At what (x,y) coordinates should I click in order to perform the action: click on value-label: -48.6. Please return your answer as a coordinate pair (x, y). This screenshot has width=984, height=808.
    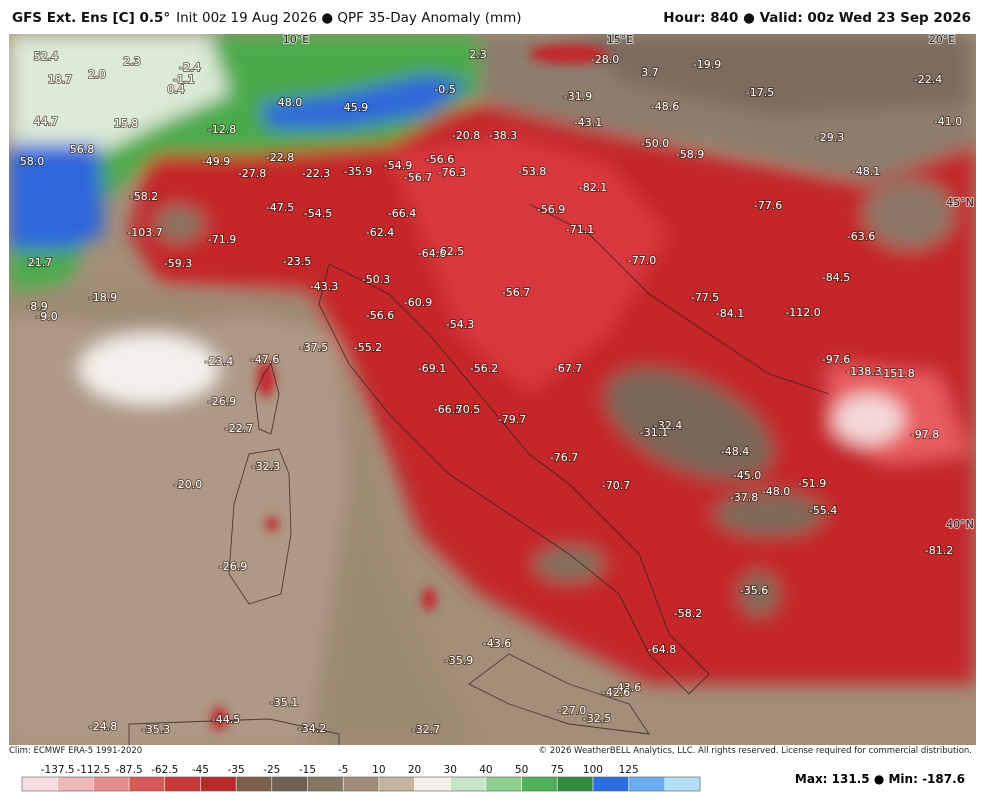
    Looking at the image, I should click on (665, 106).